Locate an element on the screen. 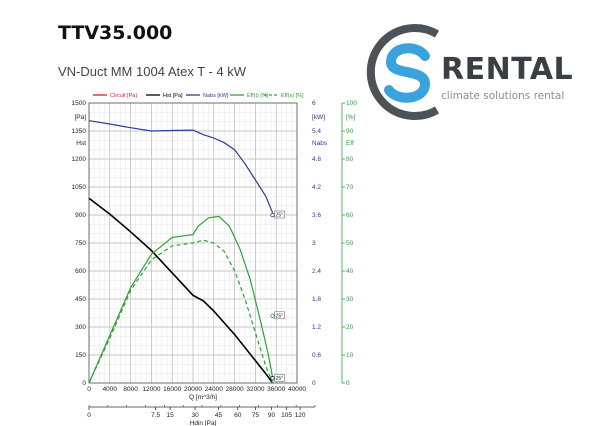 This screenshot has height=426, width=600. y-mid-tick-label: 1.8 is located at coordinates (316, 299).